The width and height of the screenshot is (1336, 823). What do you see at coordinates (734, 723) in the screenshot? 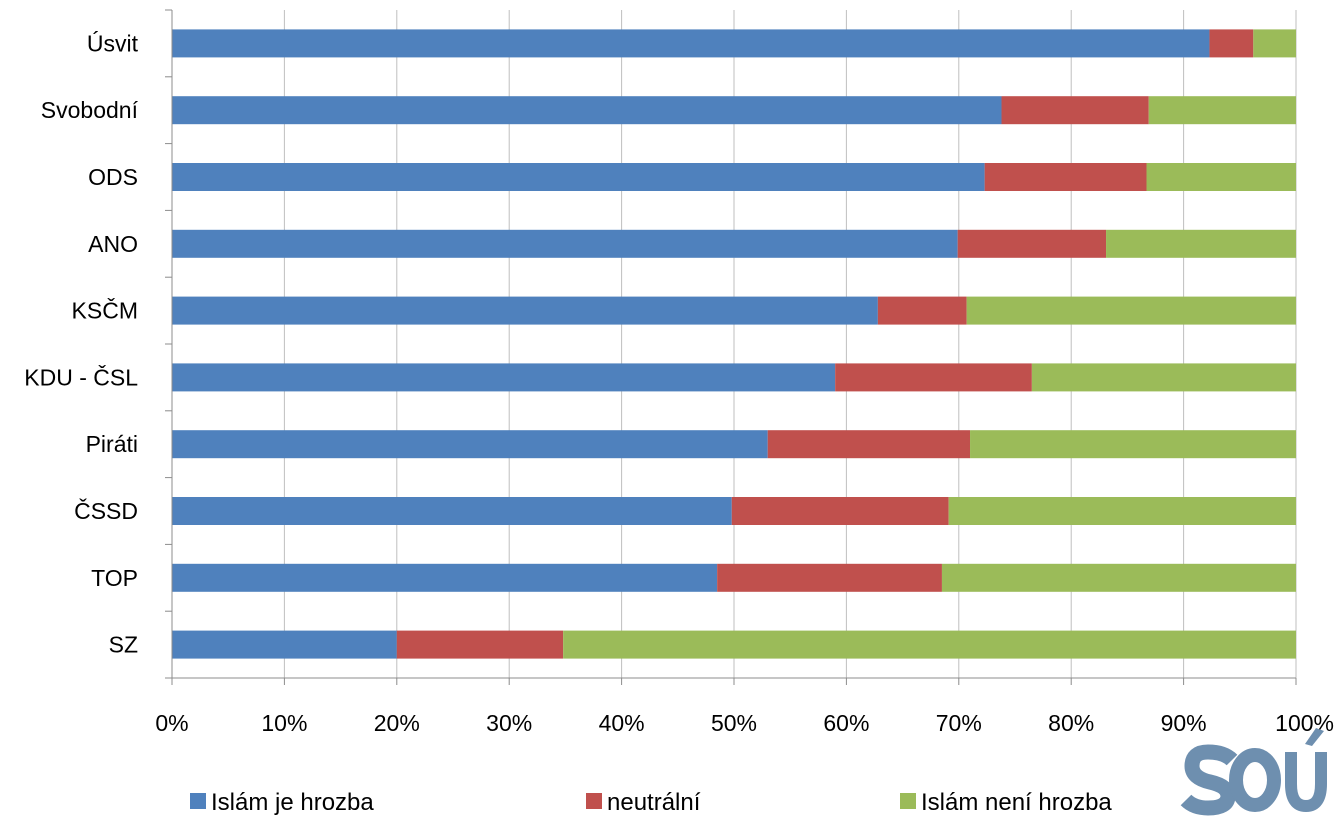
I see `x-tick-label: 50%` at bounding box center [734, 723].